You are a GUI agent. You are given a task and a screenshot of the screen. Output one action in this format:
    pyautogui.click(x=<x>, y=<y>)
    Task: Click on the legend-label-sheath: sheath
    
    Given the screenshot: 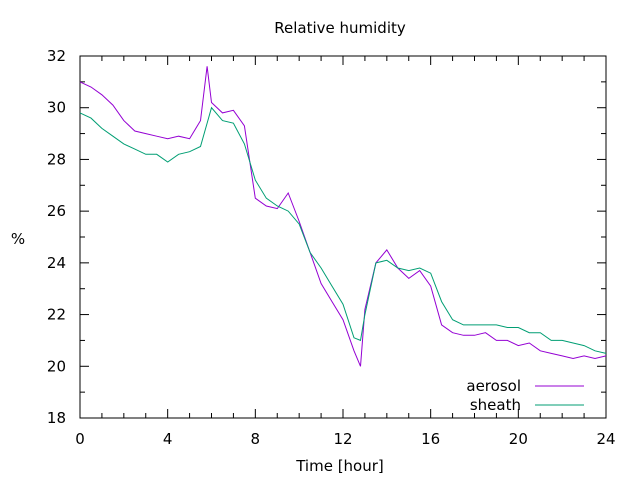 What is the action you would take?
    pyautogui.click(x=495, y=405)
    